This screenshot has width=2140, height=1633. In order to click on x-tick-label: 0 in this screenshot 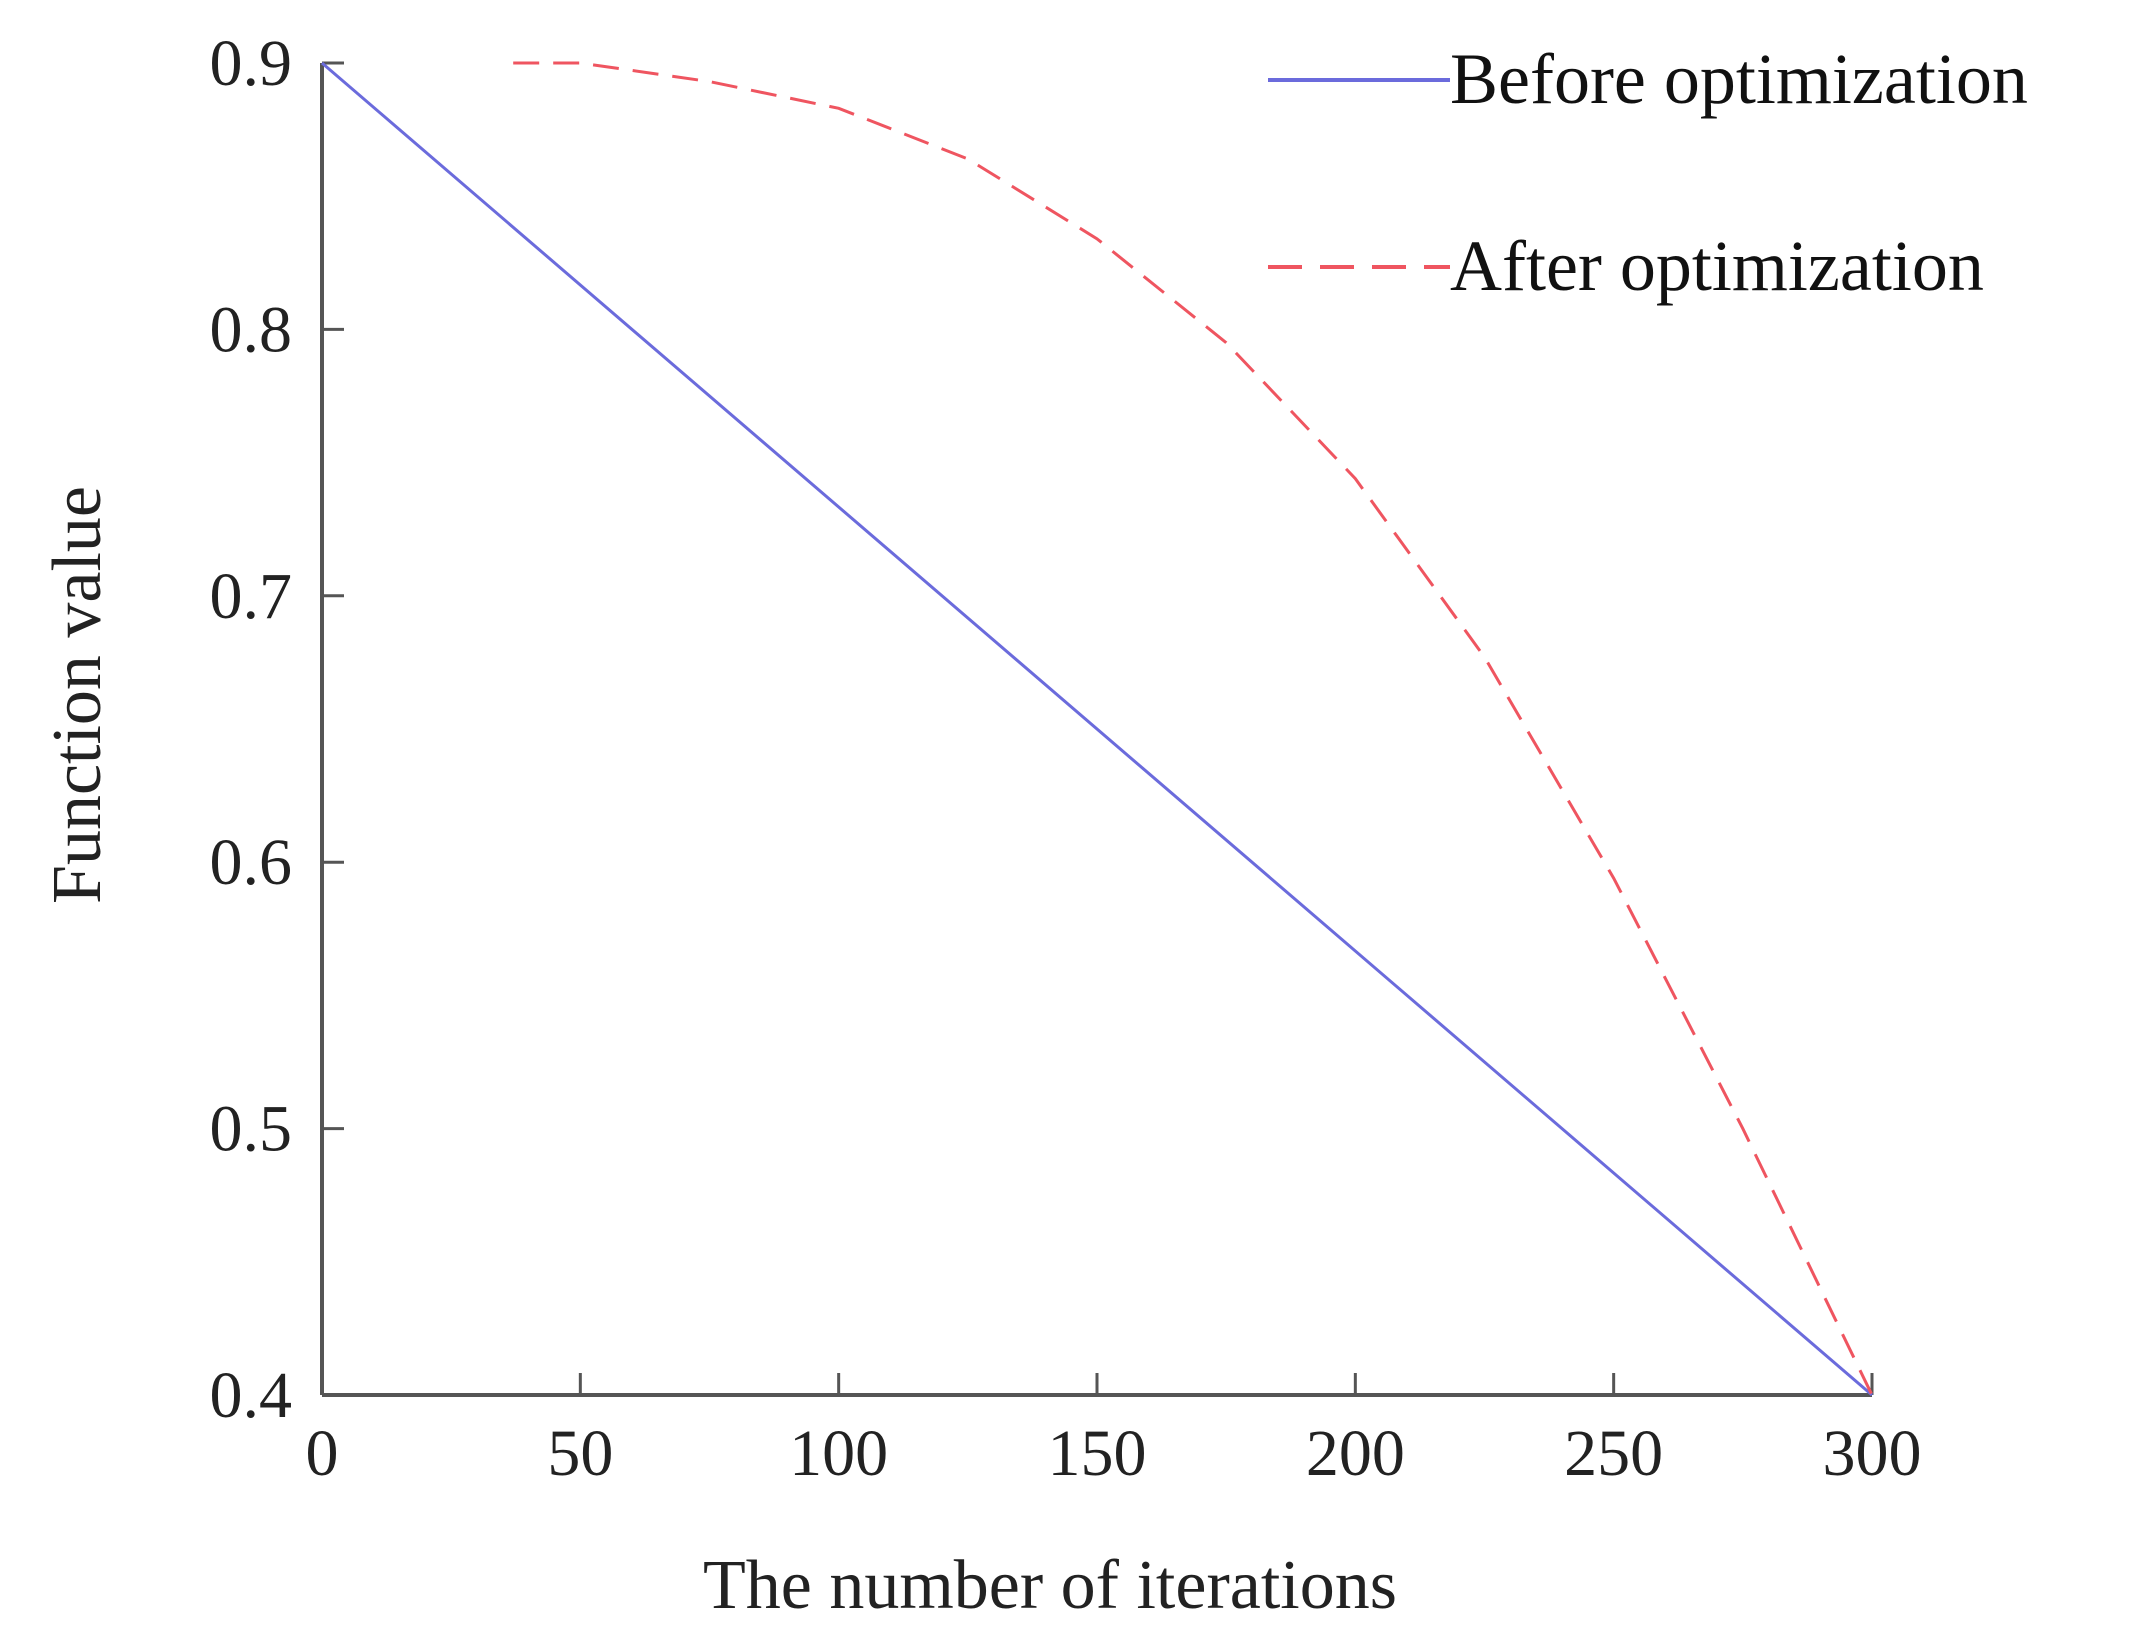, I will do `click(322, 1453)`.